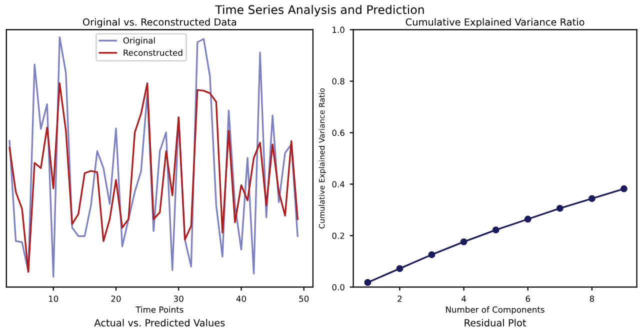 The height and width of the screenshot is (330, 640). What do you see at coordinates (153, 52) in the screenshot?
I see `legend-label: Reconstructed` at bounding box center [153, 52].